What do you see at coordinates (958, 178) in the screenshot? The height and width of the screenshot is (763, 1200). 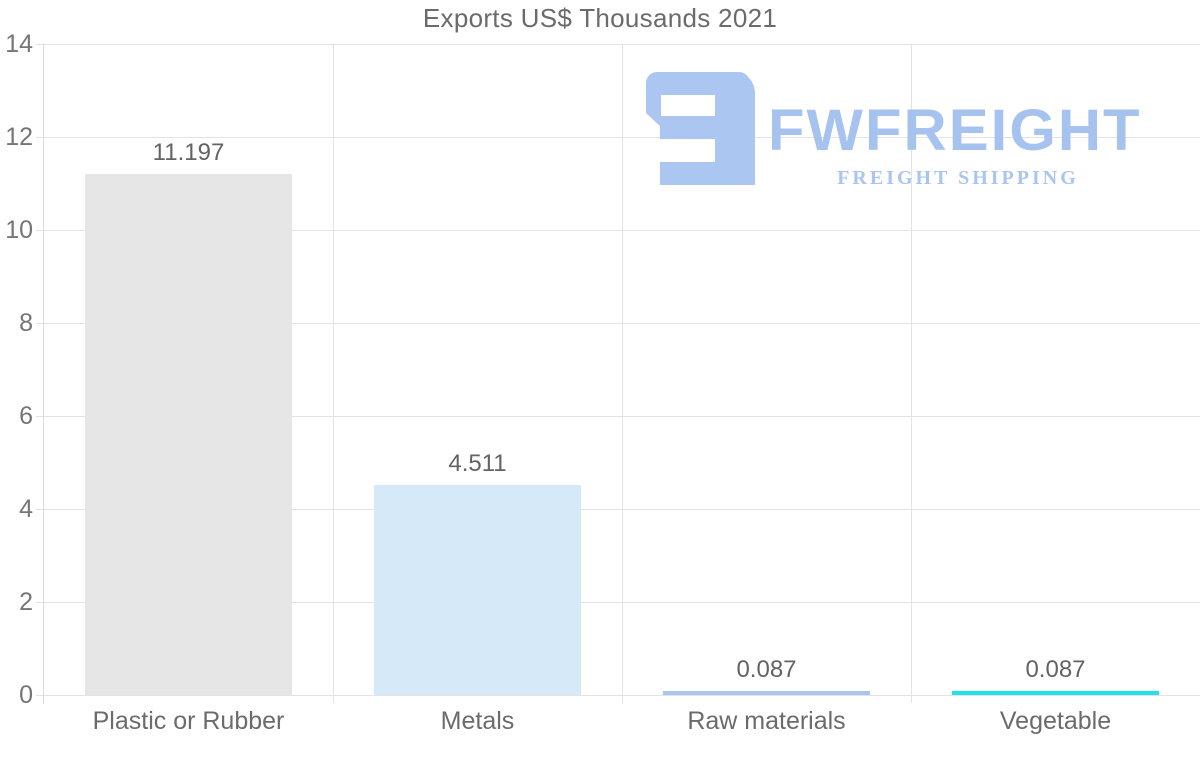 I see `brand-tagline: FREIGHT SHIPPING` at bounding box center [958, 178].